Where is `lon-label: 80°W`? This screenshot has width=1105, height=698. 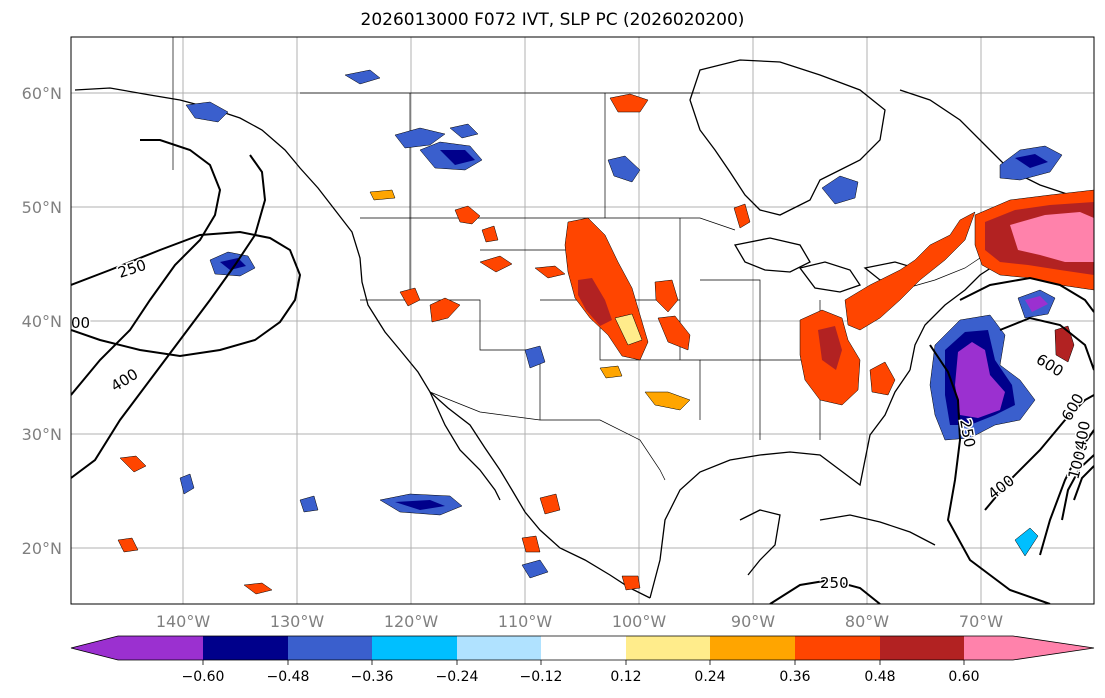
lon-label: 80°W is located at coordinates (867, 621).